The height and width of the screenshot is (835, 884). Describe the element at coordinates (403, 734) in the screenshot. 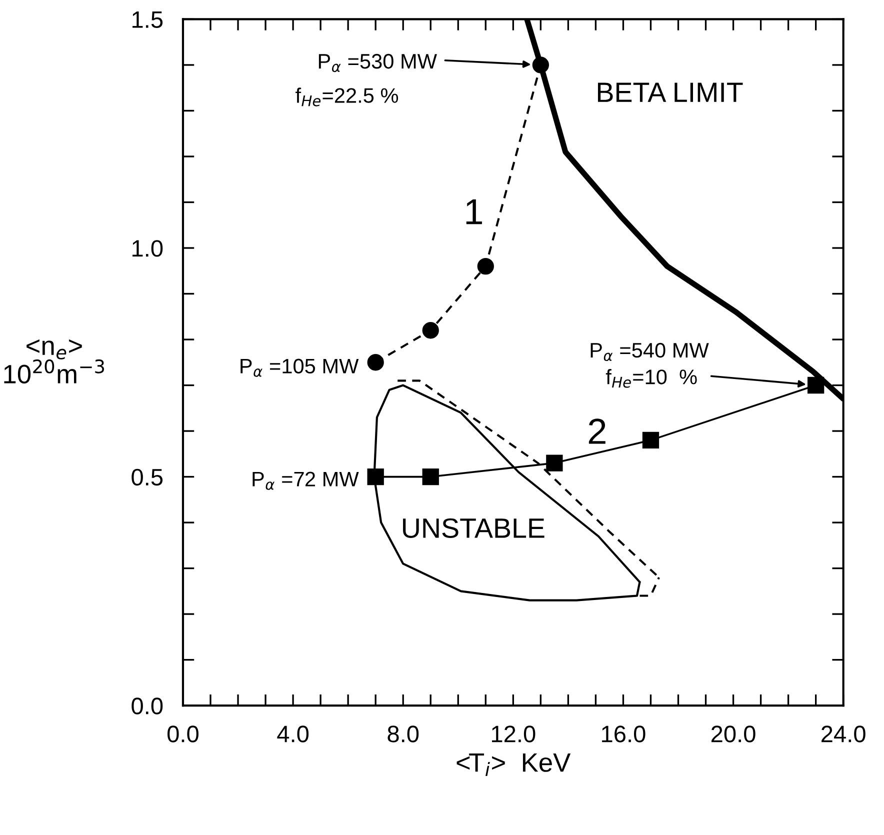

I see `x-tick-label: 8.0` at that location.